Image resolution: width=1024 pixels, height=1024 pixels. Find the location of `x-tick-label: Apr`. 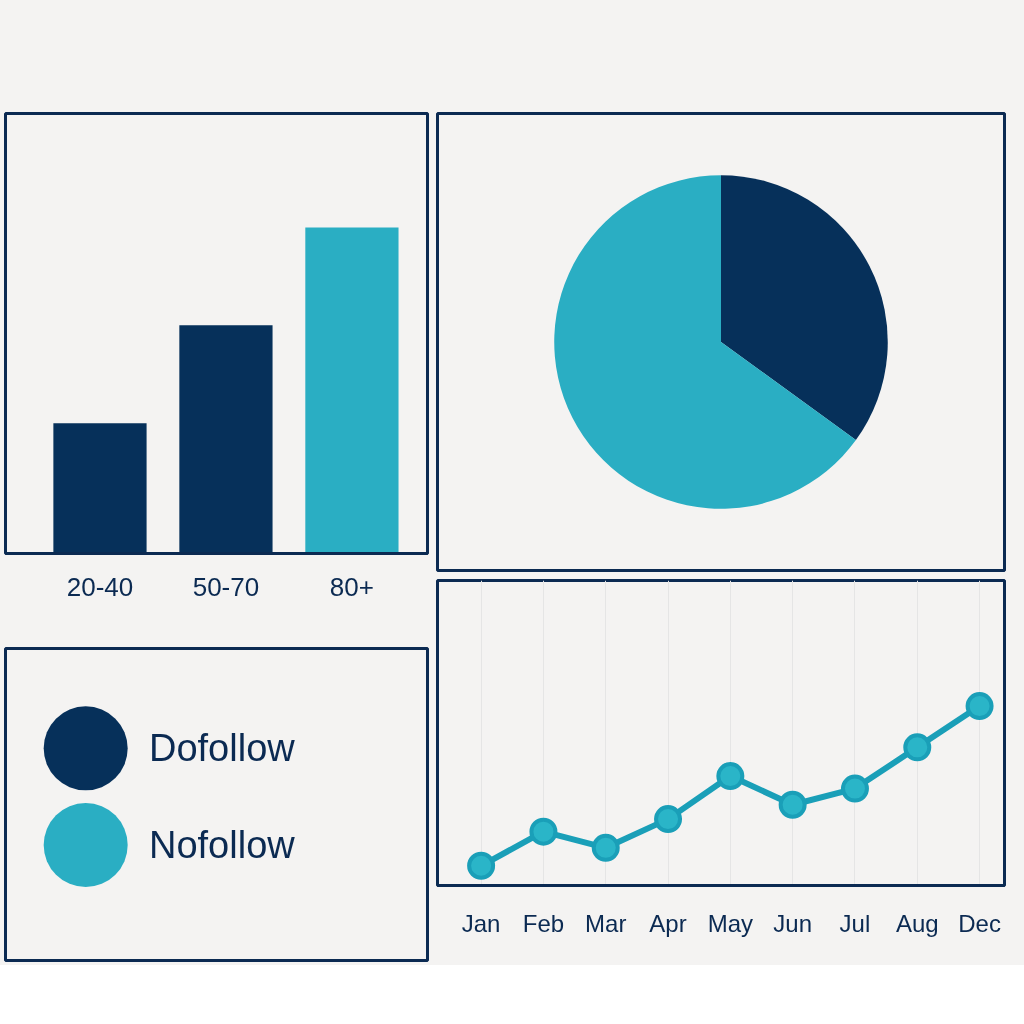

x-tick-label: Apr is located at coordinates (668, 923).